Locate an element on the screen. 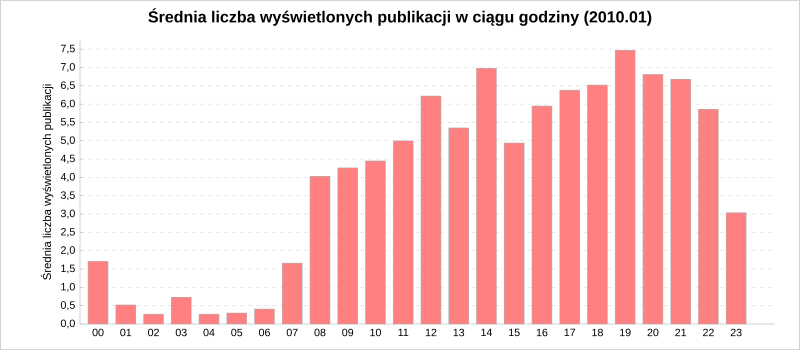  chart-title: Średnia liczba wyświetlonych publikacji w ciągu godziny (2010.01) is located at coordinates (400, 17).